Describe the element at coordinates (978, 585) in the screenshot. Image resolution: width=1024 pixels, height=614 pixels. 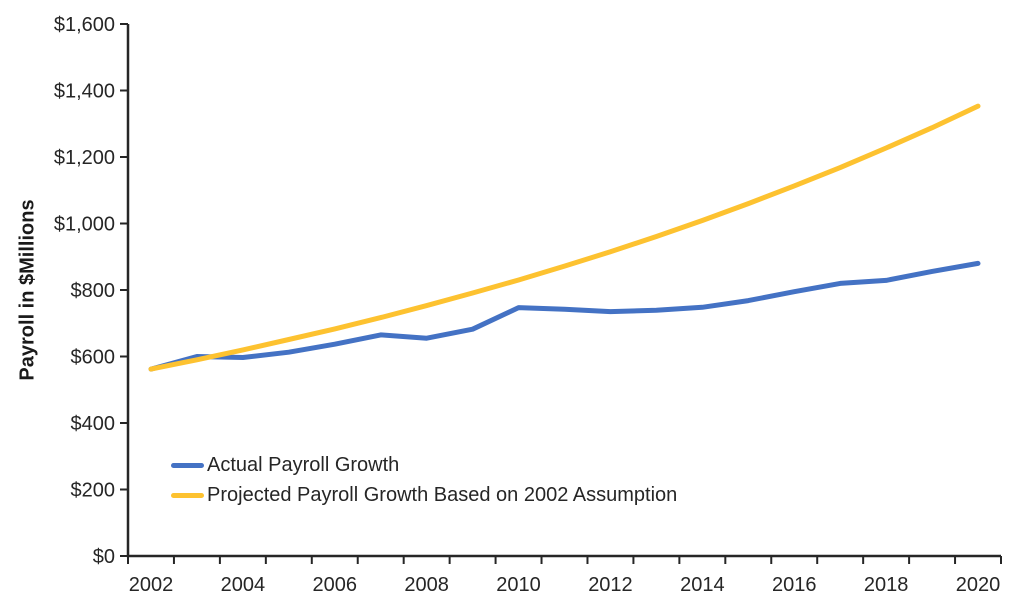
I see `x-axis-tick-label: 2020` at that location.